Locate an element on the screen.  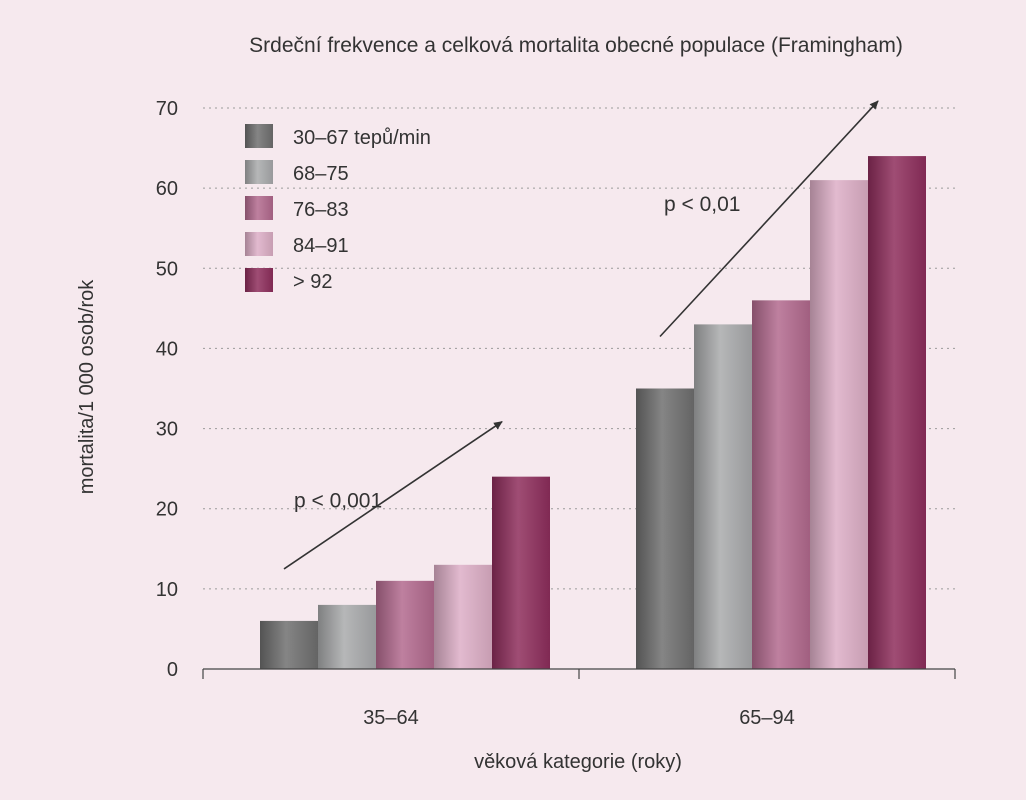
legend-label: 76–83 is located at coordinates (321, 210).